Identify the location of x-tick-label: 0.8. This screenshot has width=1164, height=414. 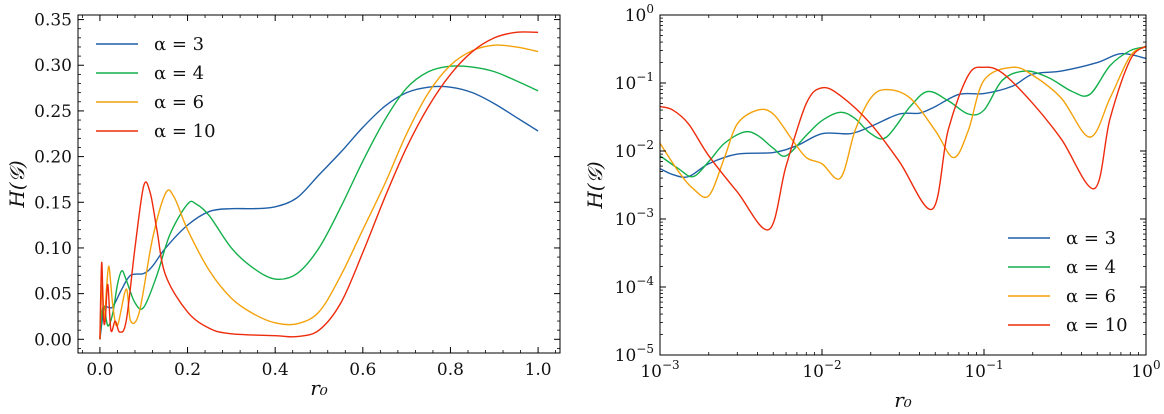
(450, 370).